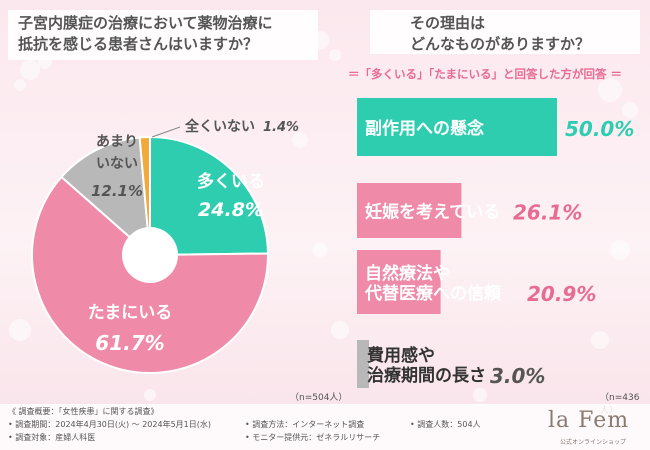 The height and width of the screenshot is (450, 650). Describe the element at coordinates (485, 74) in the screenshot. I see `right-subtitle: ＝「多くいる」「たまにいる」と回答した方が回答 ＝` at that location.